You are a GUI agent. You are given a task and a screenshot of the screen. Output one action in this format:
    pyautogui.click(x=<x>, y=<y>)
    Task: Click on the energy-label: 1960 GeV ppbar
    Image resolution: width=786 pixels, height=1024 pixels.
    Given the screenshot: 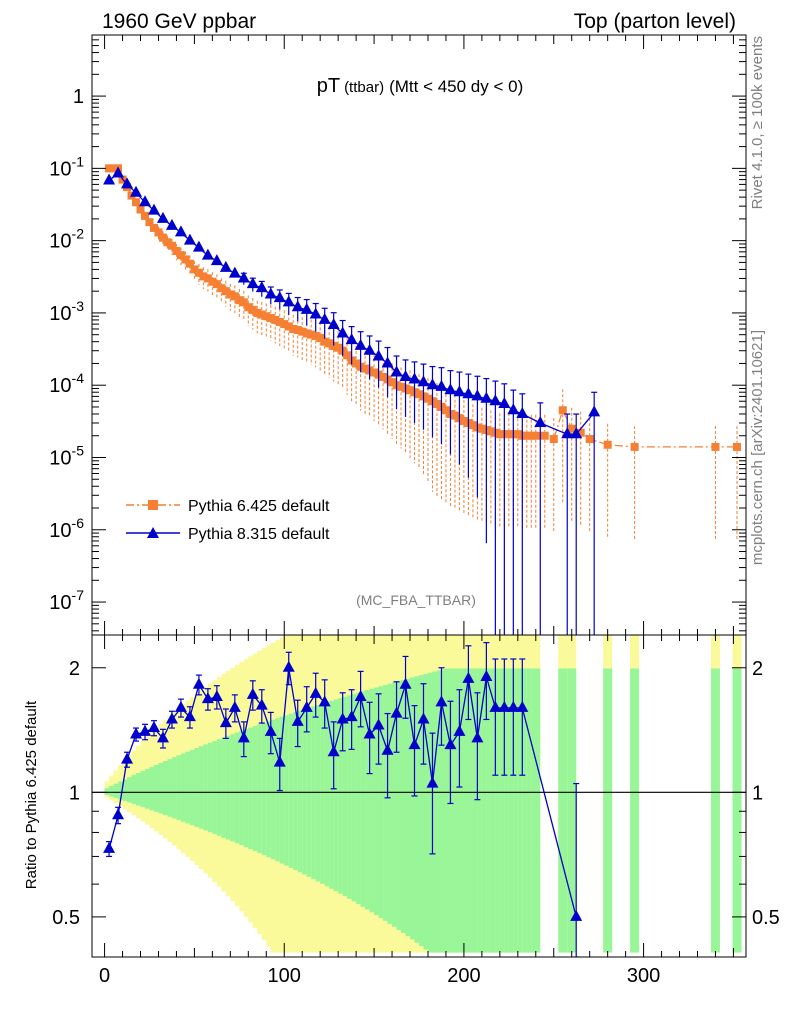 What is the action you would take?
    pyautogui.click(x=179, y=21)
    